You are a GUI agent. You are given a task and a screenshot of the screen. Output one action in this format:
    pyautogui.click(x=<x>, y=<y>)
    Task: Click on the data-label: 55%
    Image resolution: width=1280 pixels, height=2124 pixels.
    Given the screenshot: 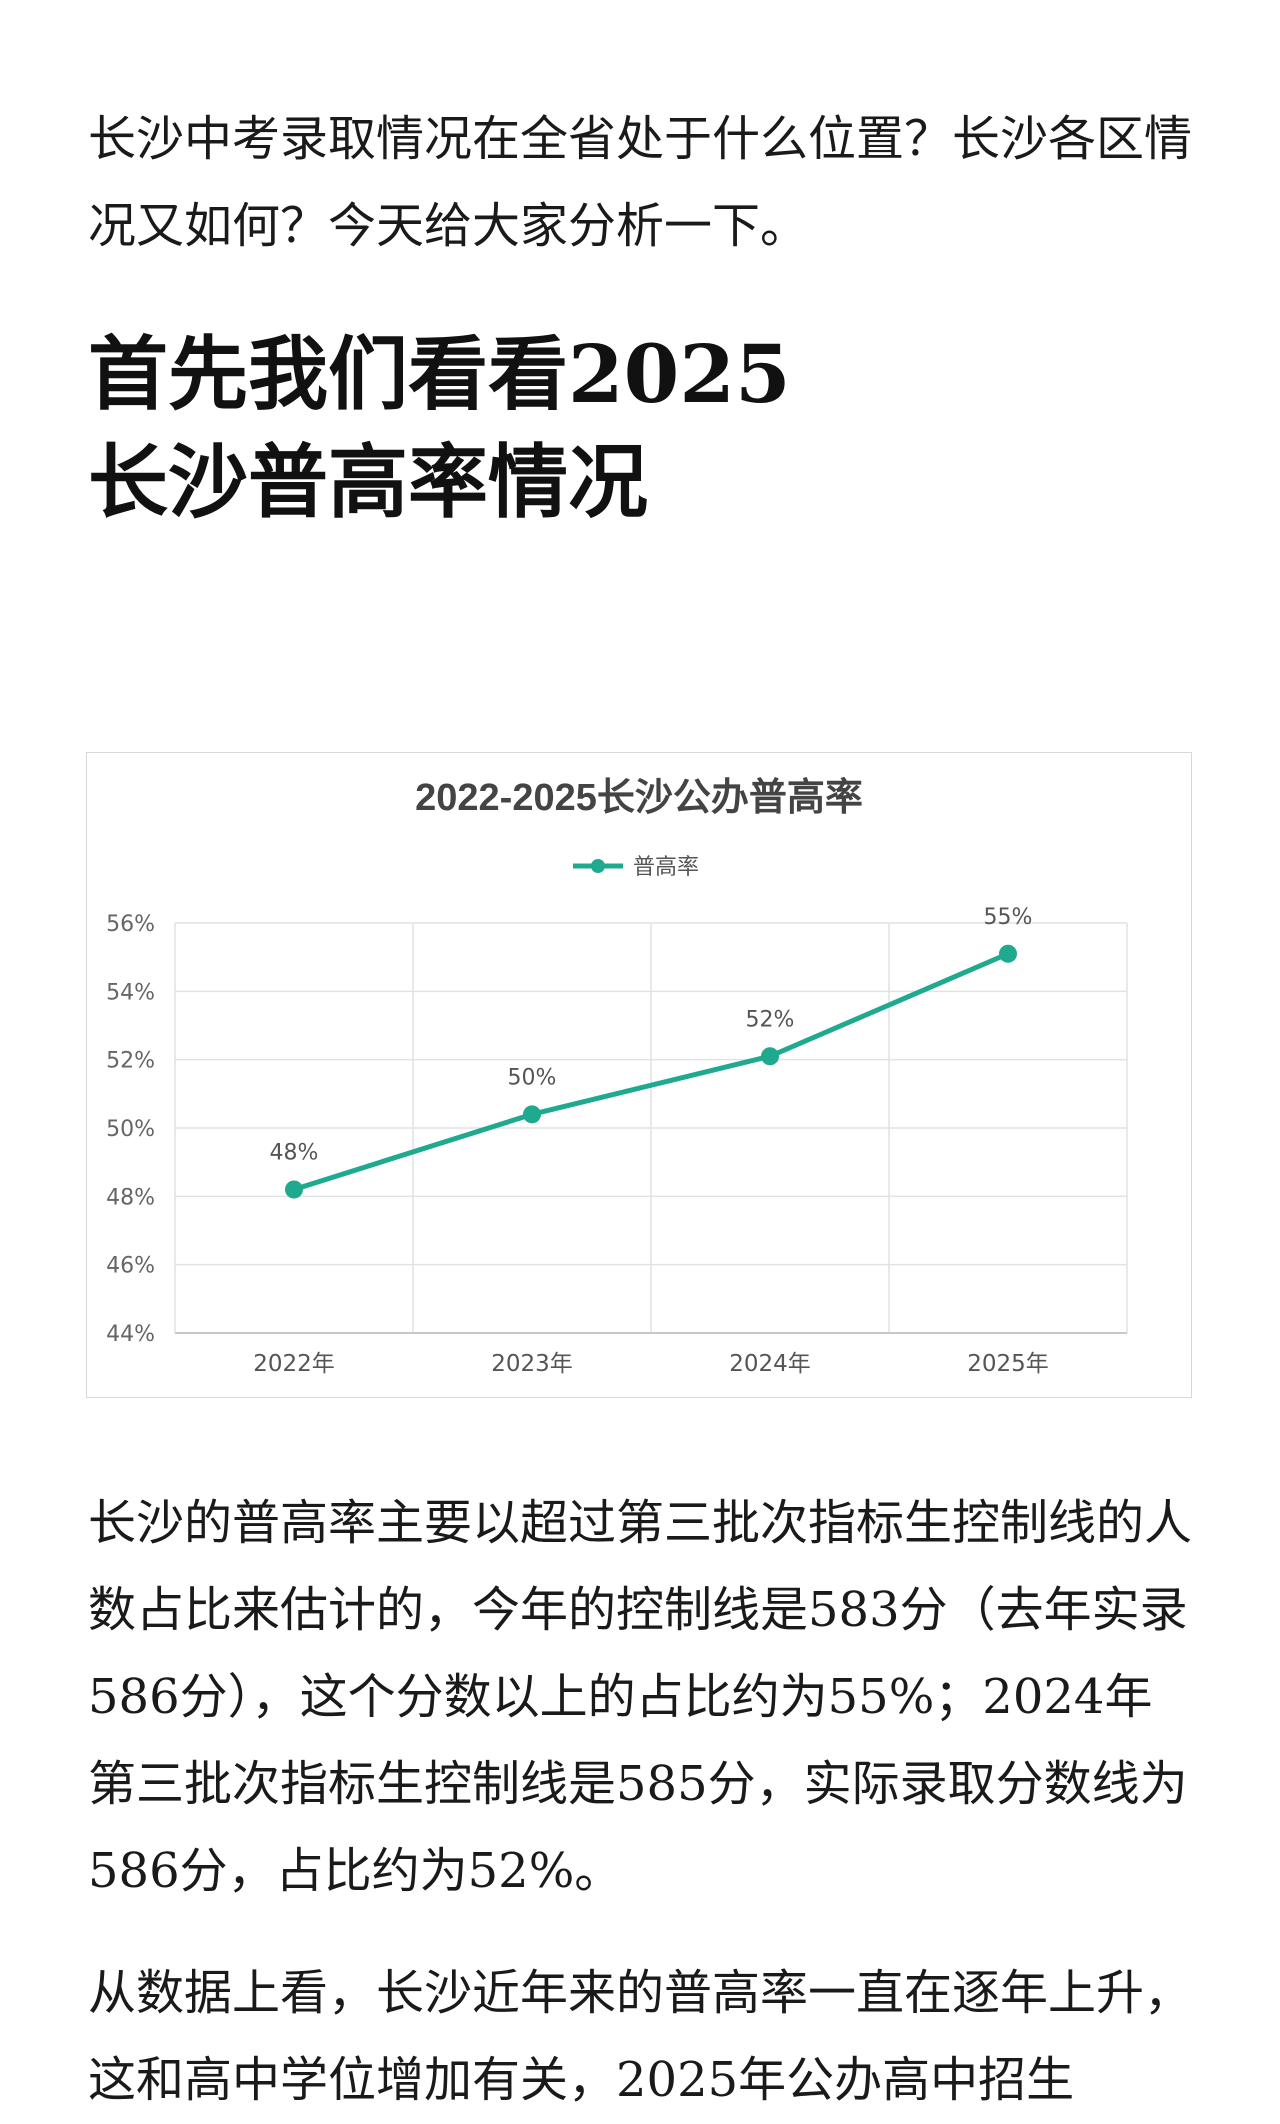 What is the action you would take?
    pyautogui.click(x=1008, y=917)
    